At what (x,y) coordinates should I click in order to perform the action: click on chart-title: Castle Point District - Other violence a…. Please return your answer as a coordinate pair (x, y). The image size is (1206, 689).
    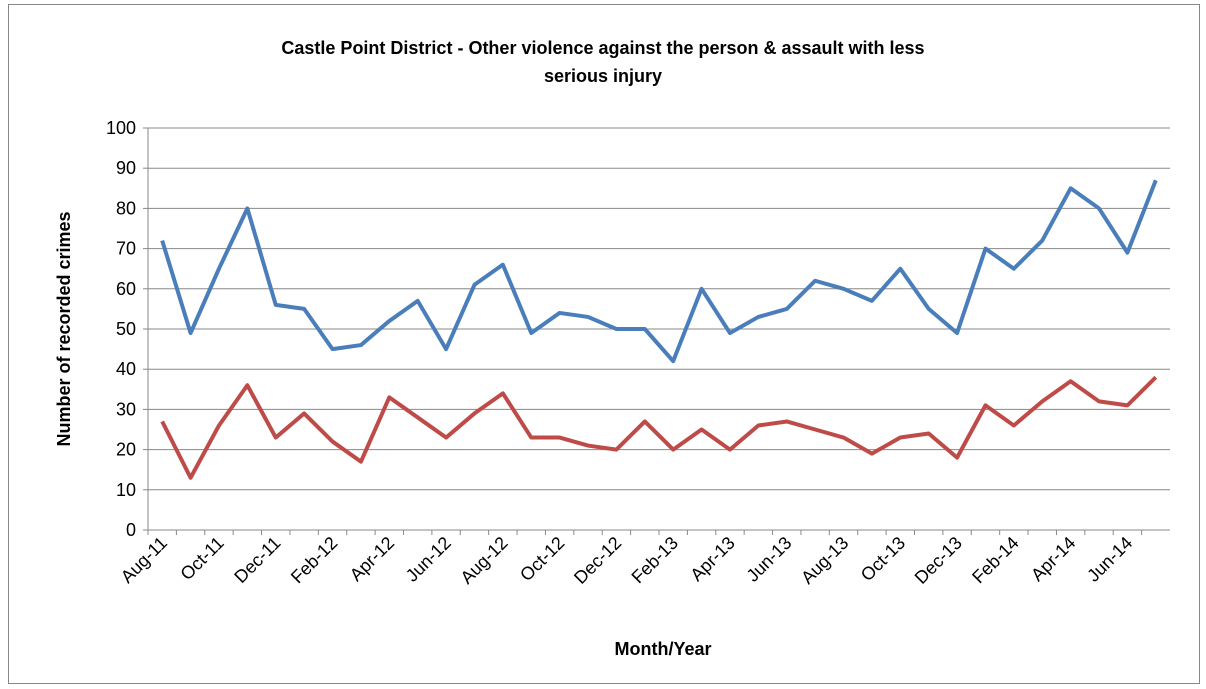
    Looking at the image, I should click on (603, 62).